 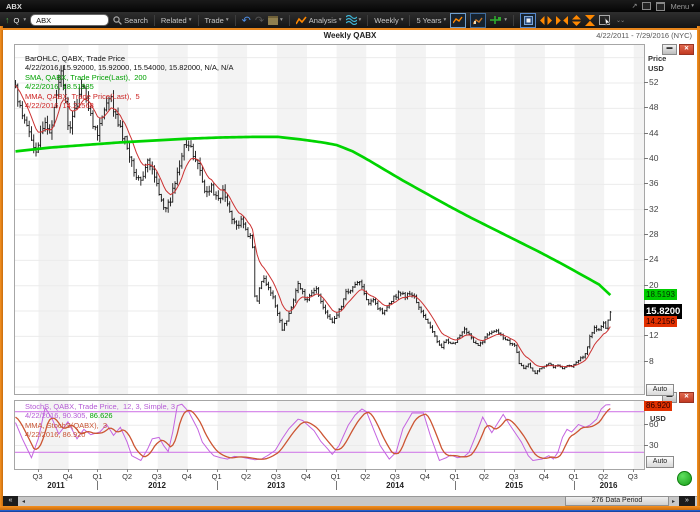 I want to click on scrollbar-left-arrow: ◂, so click(x=24, y=502).